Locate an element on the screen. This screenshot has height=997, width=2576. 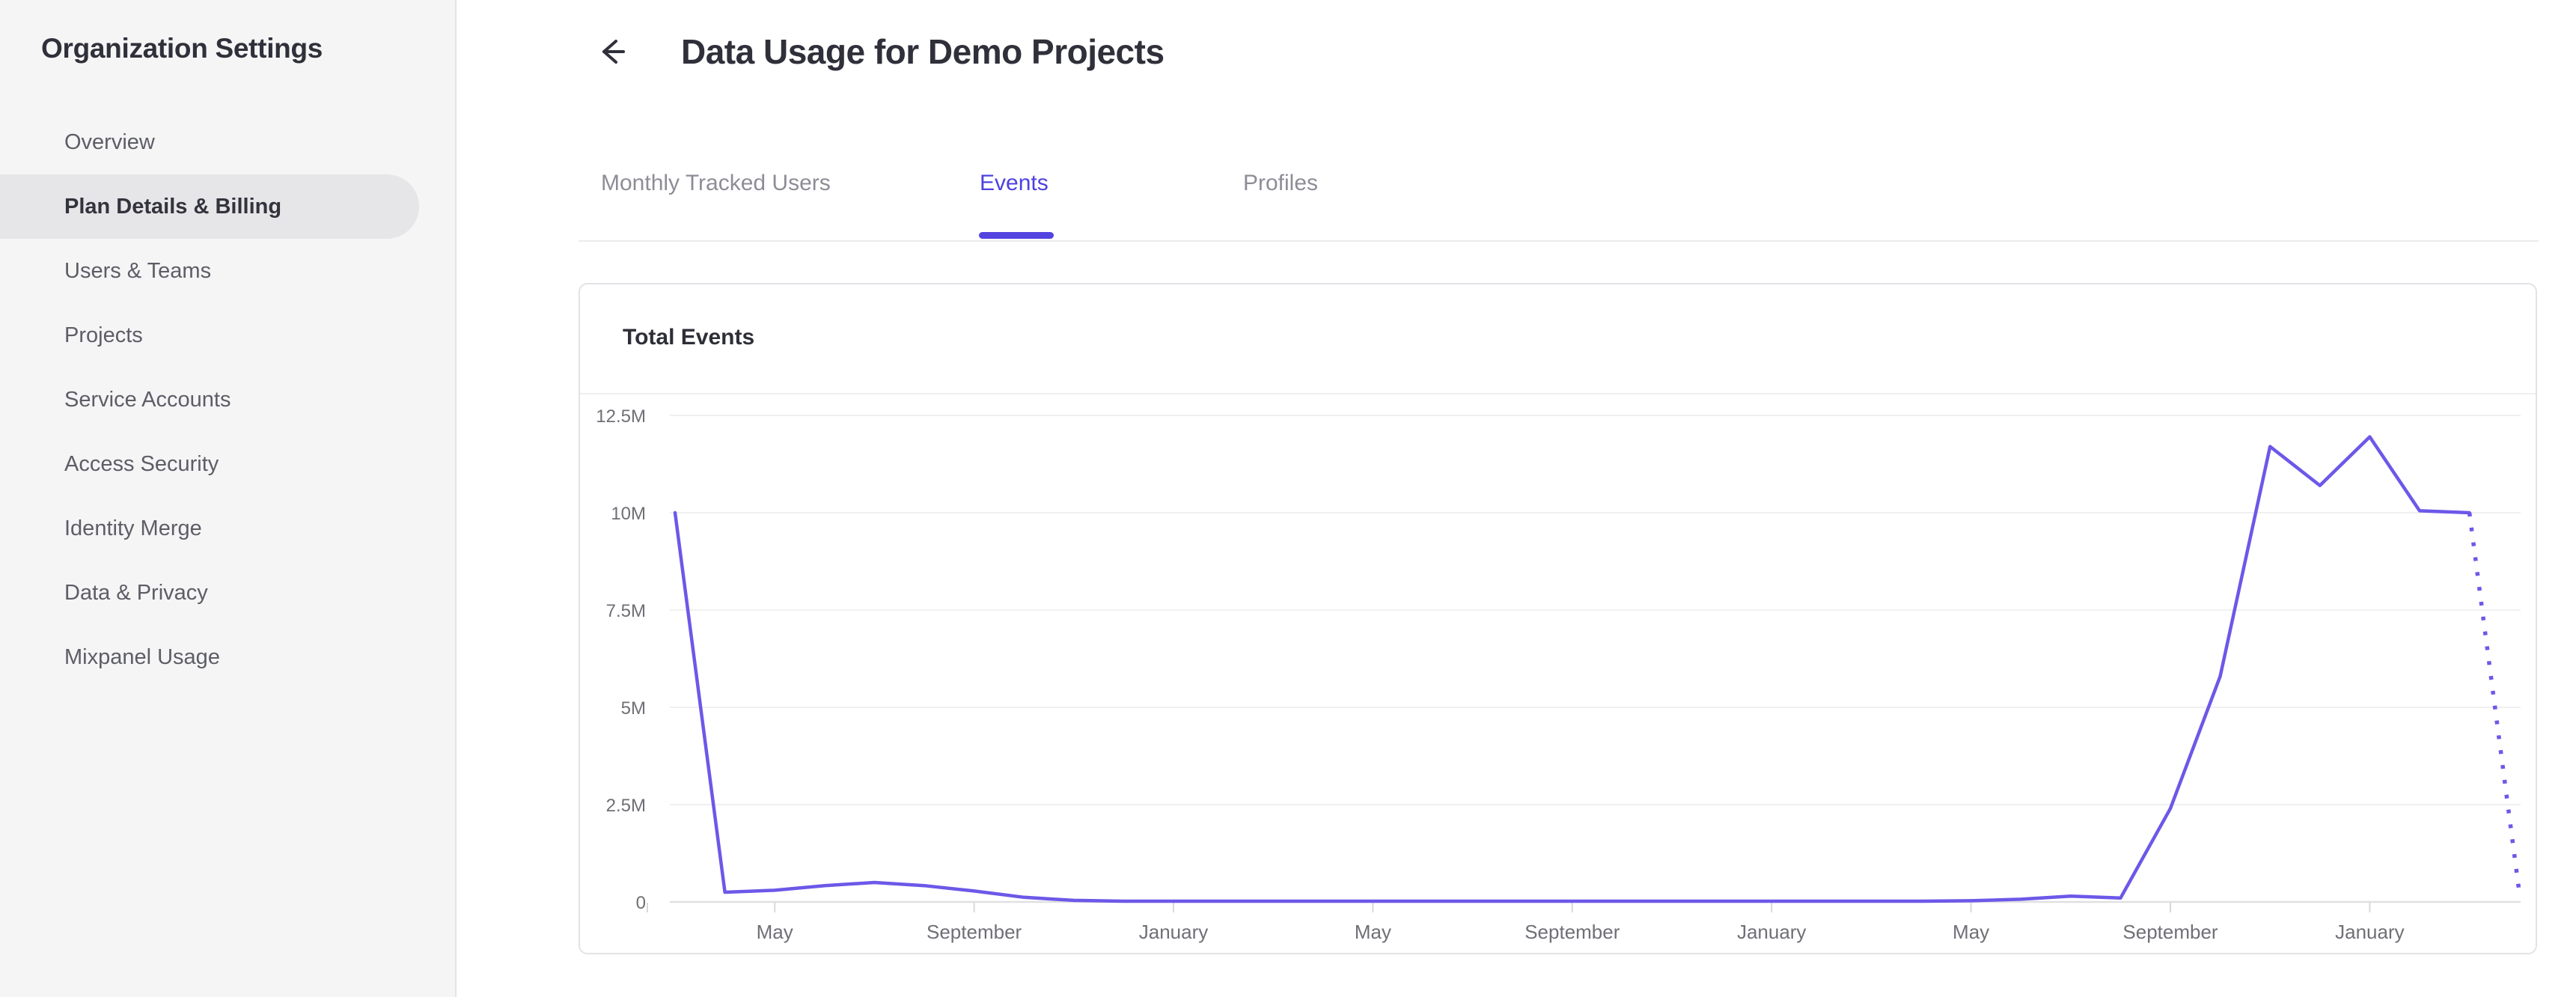
sidebar-item-mixpanel-usage: Mixpanel Usage is located at coordinates (142, 656).